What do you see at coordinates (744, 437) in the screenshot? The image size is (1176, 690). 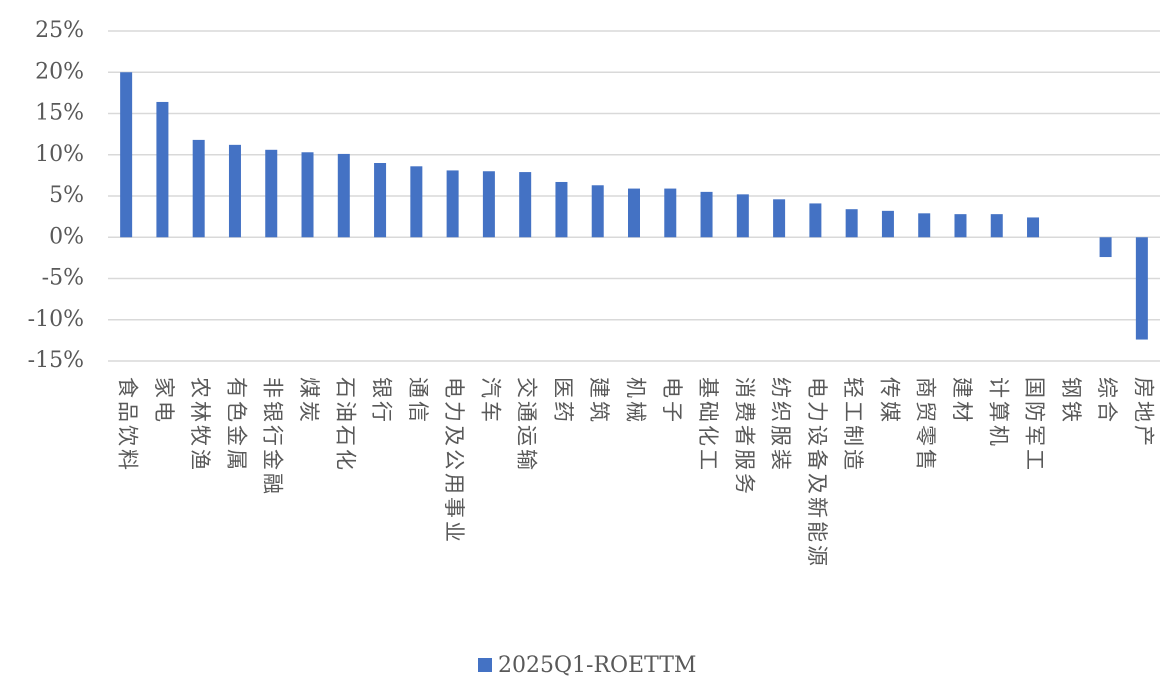 I see `x-tick-label: 消费者服务` at bounding box center [744, 437].